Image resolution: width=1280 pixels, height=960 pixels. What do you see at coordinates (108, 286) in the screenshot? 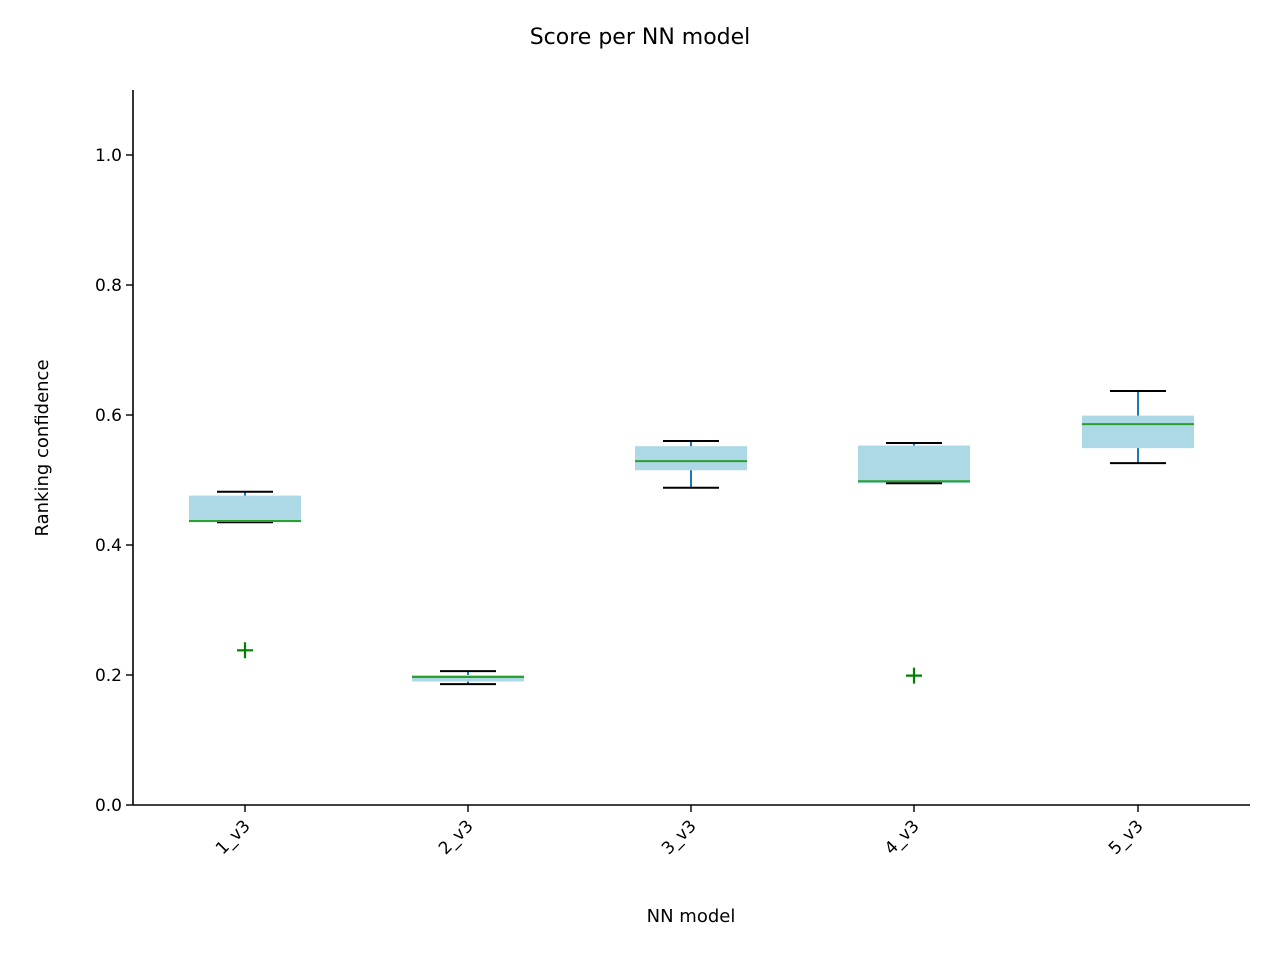
I see `y-tick-label: 0.8` at bounding box center [108, 286].